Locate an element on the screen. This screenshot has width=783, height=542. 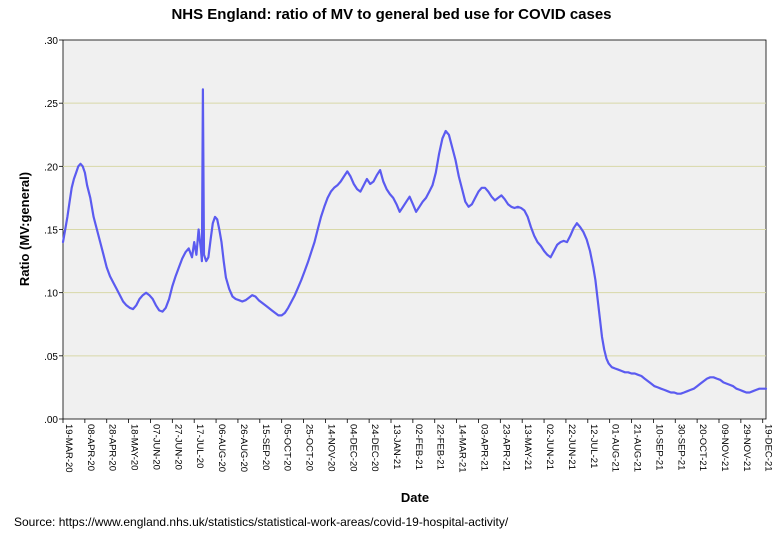
x-tick-label: 14-NOV-20 is located at coordinates (330, 448).